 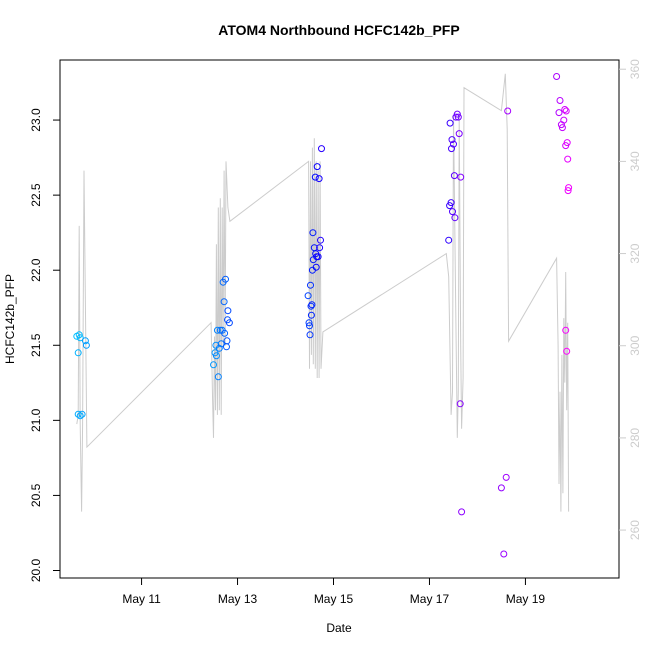 I want to click on y-axis-label: HCFC142b_PFP, so click(x=10, y=319).